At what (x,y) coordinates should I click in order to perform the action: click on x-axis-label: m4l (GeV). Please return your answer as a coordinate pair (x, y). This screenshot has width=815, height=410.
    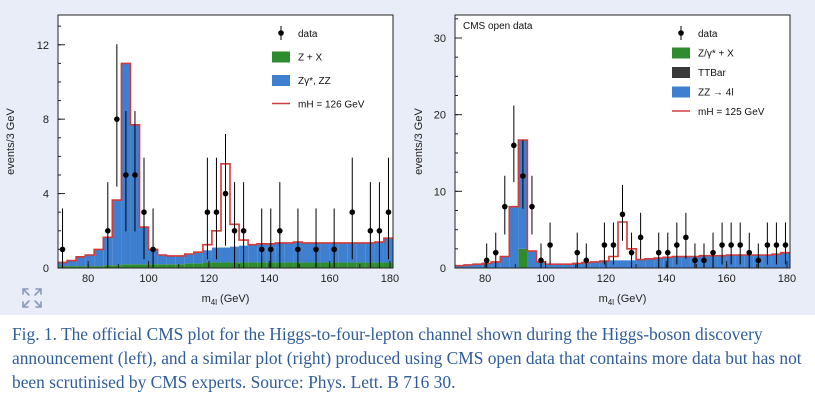
    Looking at the image, I should click on (226, 300).